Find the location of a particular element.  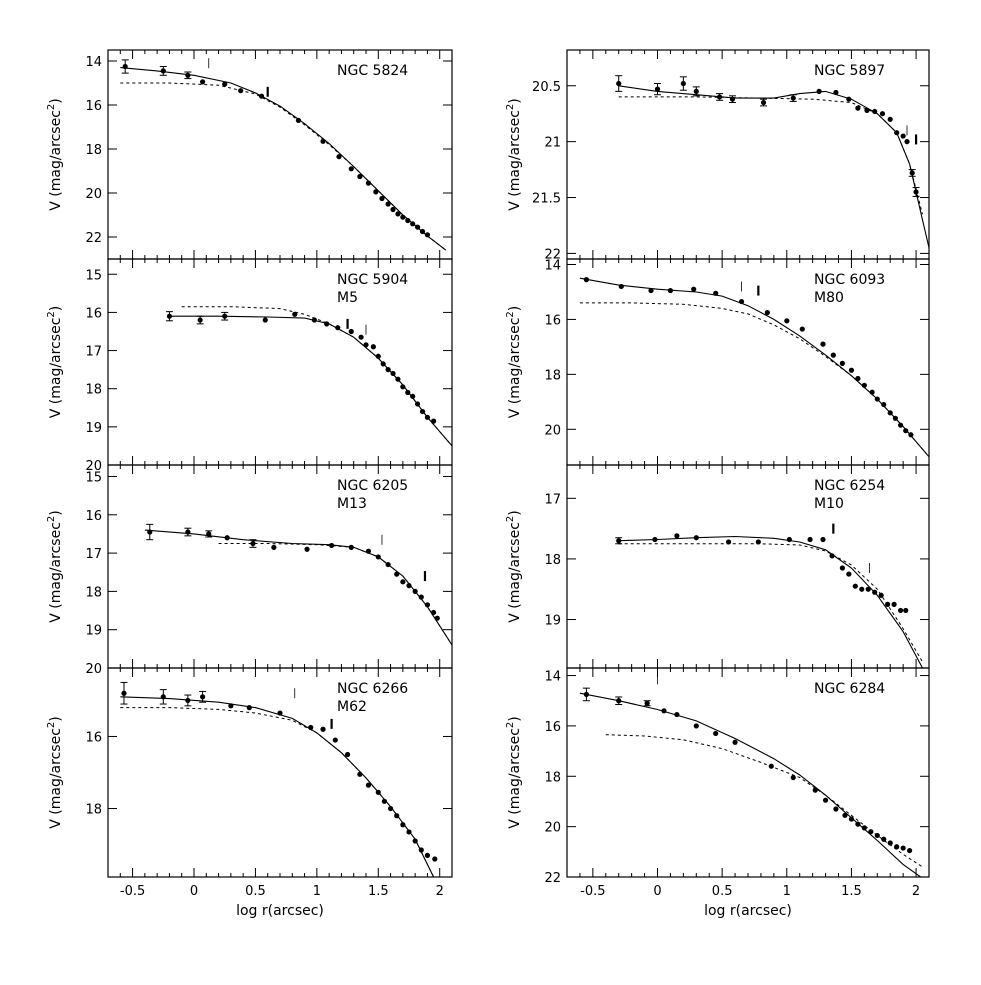

panel-4: 20.5 21 21.5 22 V (mag/arcsec2) NGC 5897 is located at coordinates (717, 155).